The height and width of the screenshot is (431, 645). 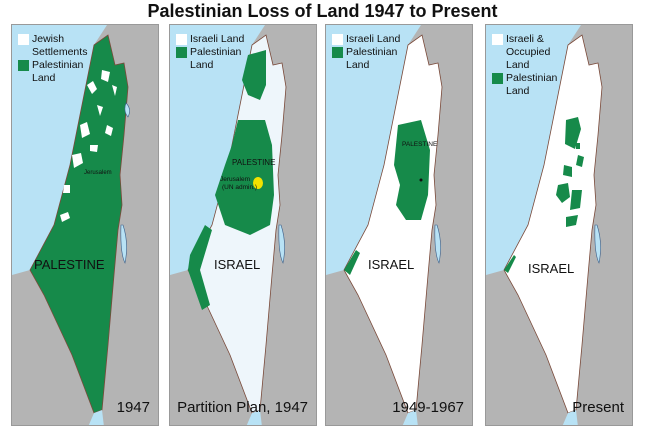 I want to click on city-note: (UN admin.), so click(x=240, y=187).